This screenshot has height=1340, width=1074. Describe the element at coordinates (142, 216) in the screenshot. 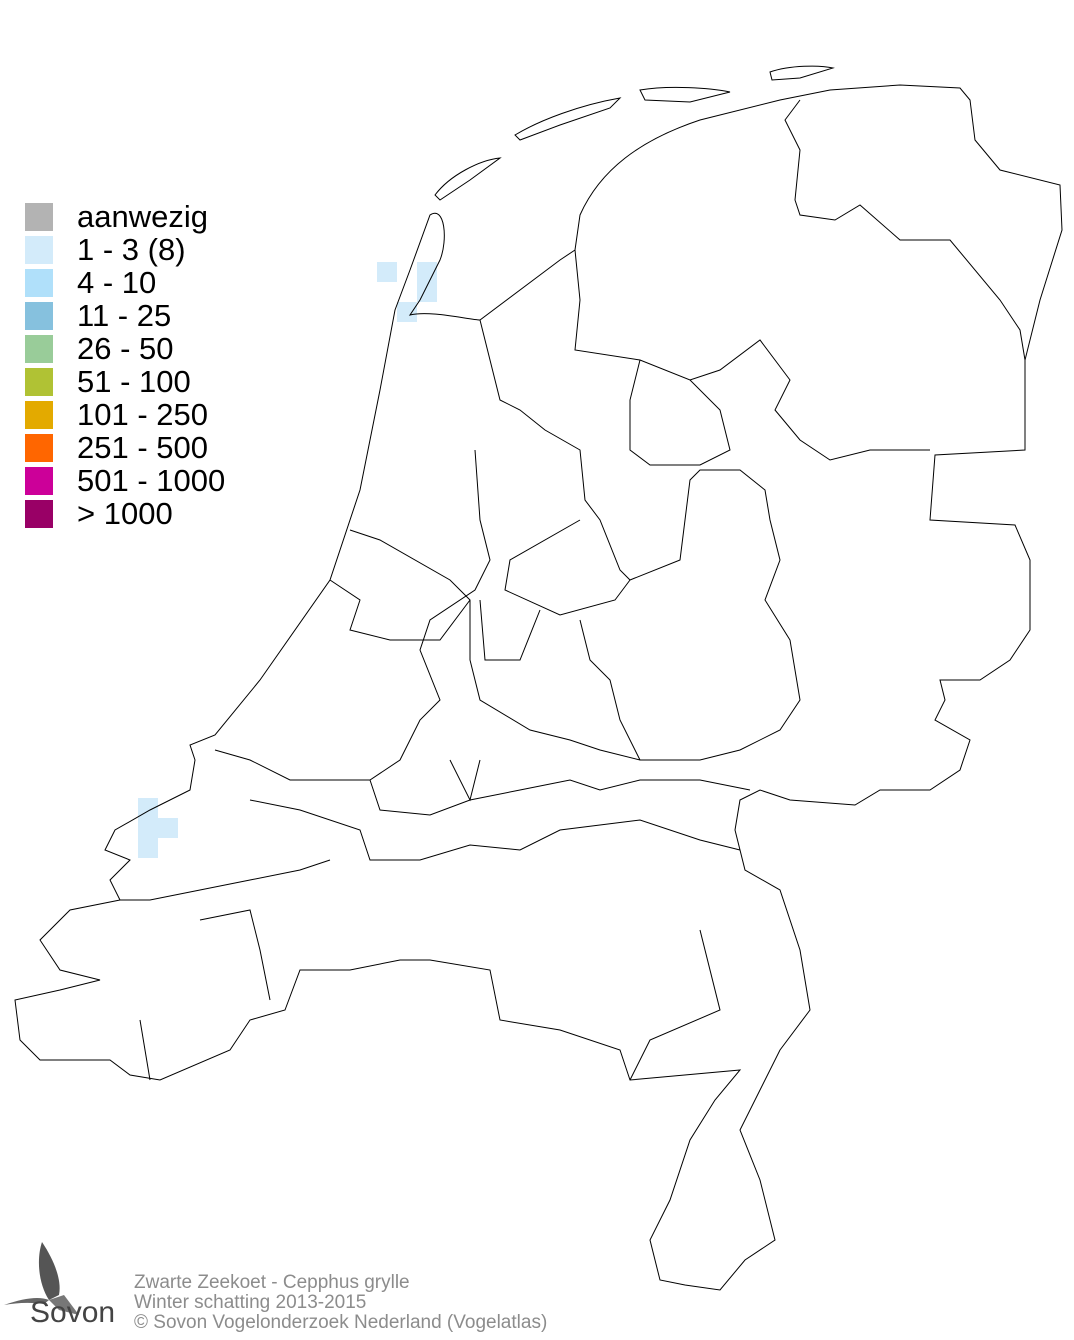

I see `legend-label: aanwezig` at that location.